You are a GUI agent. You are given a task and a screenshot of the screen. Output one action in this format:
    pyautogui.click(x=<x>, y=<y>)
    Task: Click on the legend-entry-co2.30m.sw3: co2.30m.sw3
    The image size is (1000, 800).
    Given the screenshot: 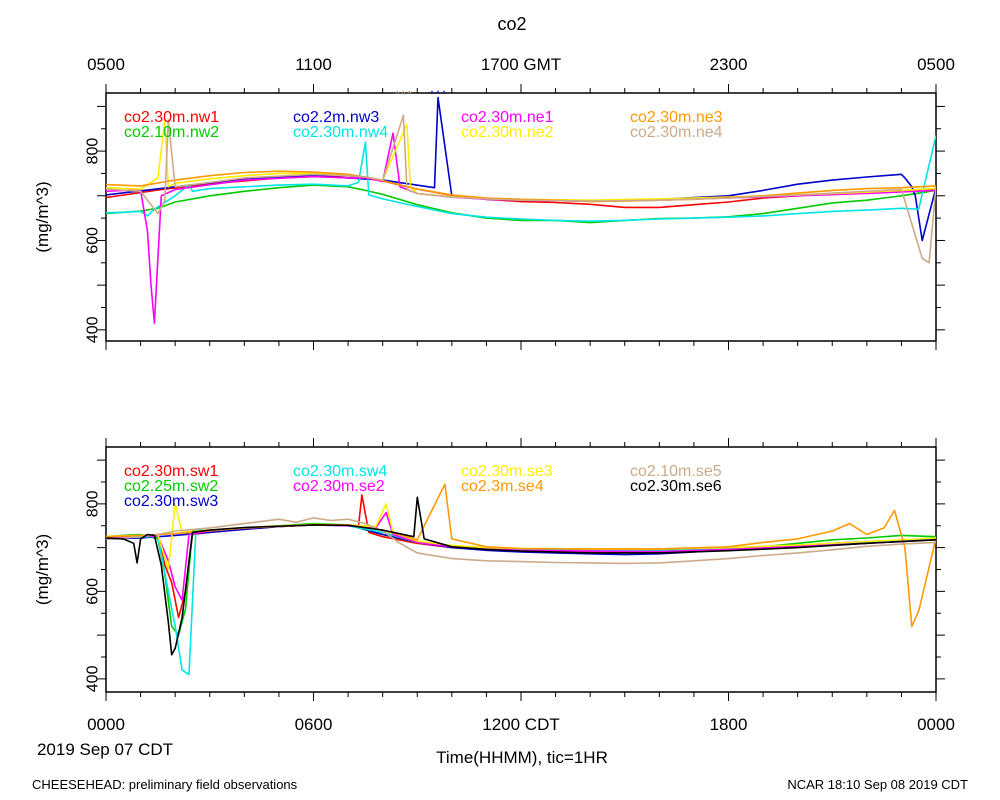 What is the action you would take?
    pyautogui.click(x=171, y=501)
    